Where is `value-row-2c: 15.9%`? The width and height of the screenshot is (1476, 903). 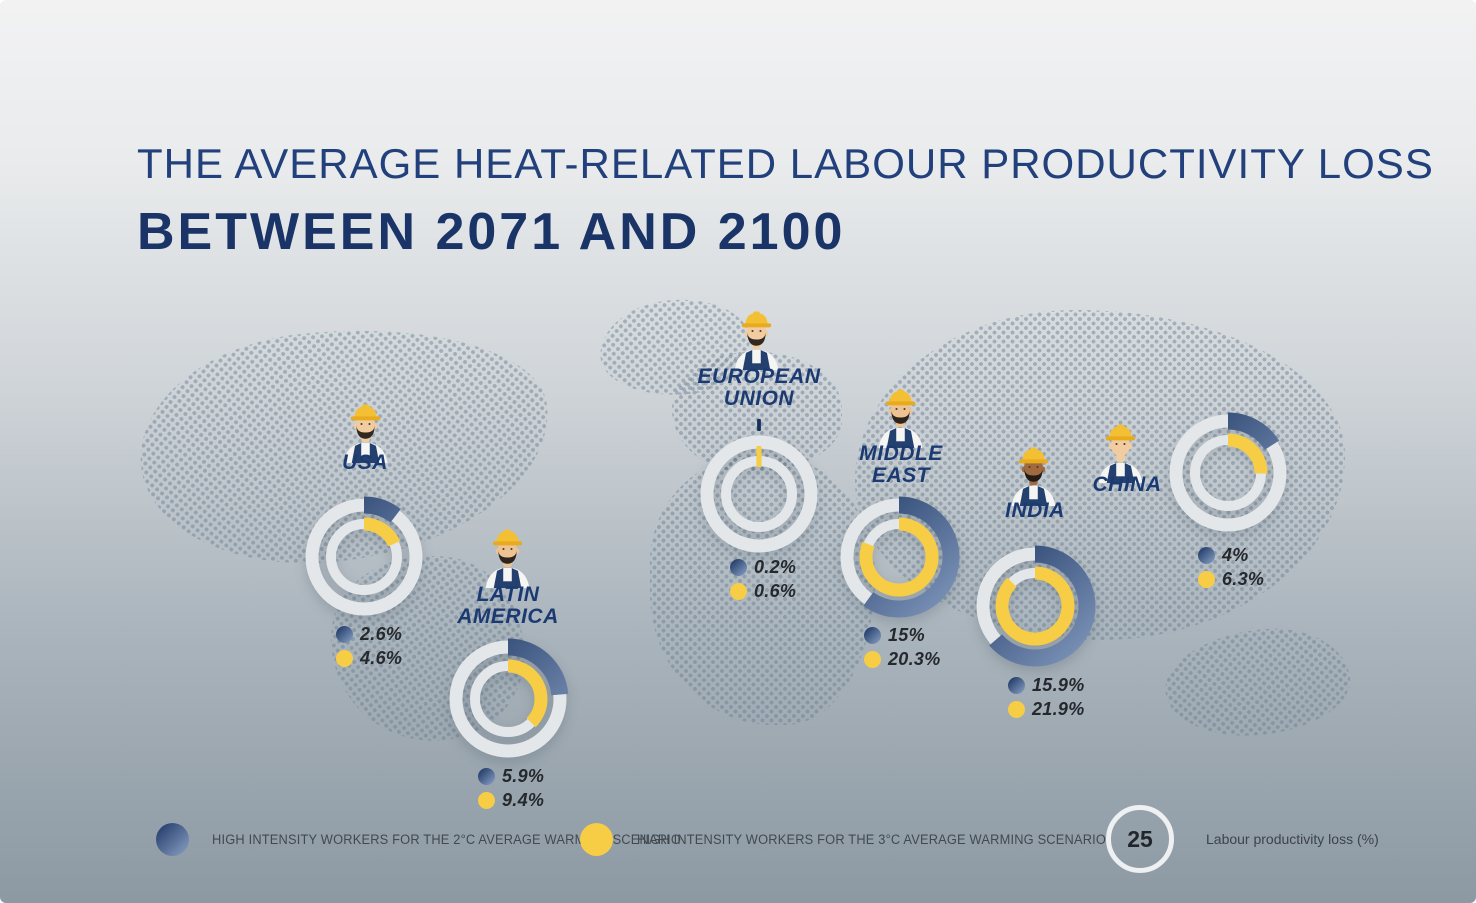 value-row-2c: 15.9% is located at coordinates (1046, 685).